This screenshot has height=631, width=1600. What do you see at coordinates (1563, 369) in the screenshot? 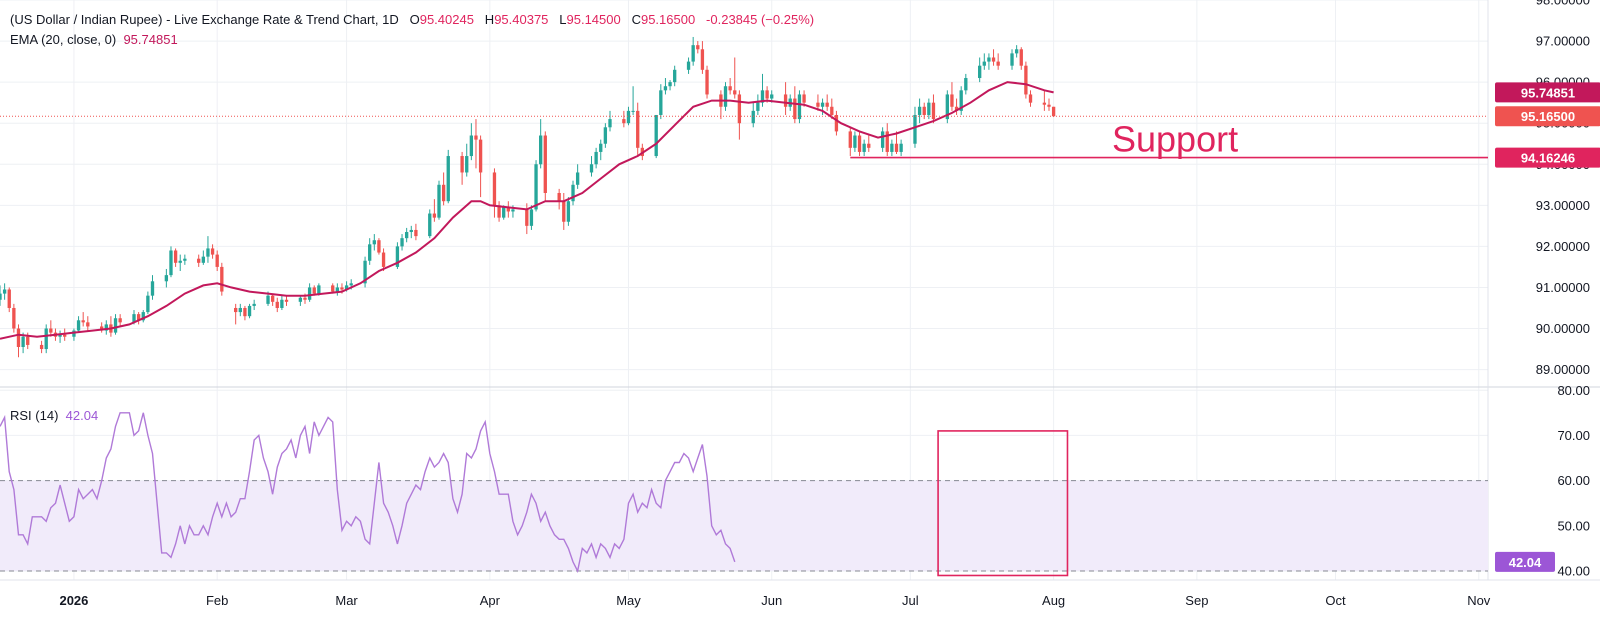
I see `price-tick-label: 89.00000` at bounding box center [1563, 369].